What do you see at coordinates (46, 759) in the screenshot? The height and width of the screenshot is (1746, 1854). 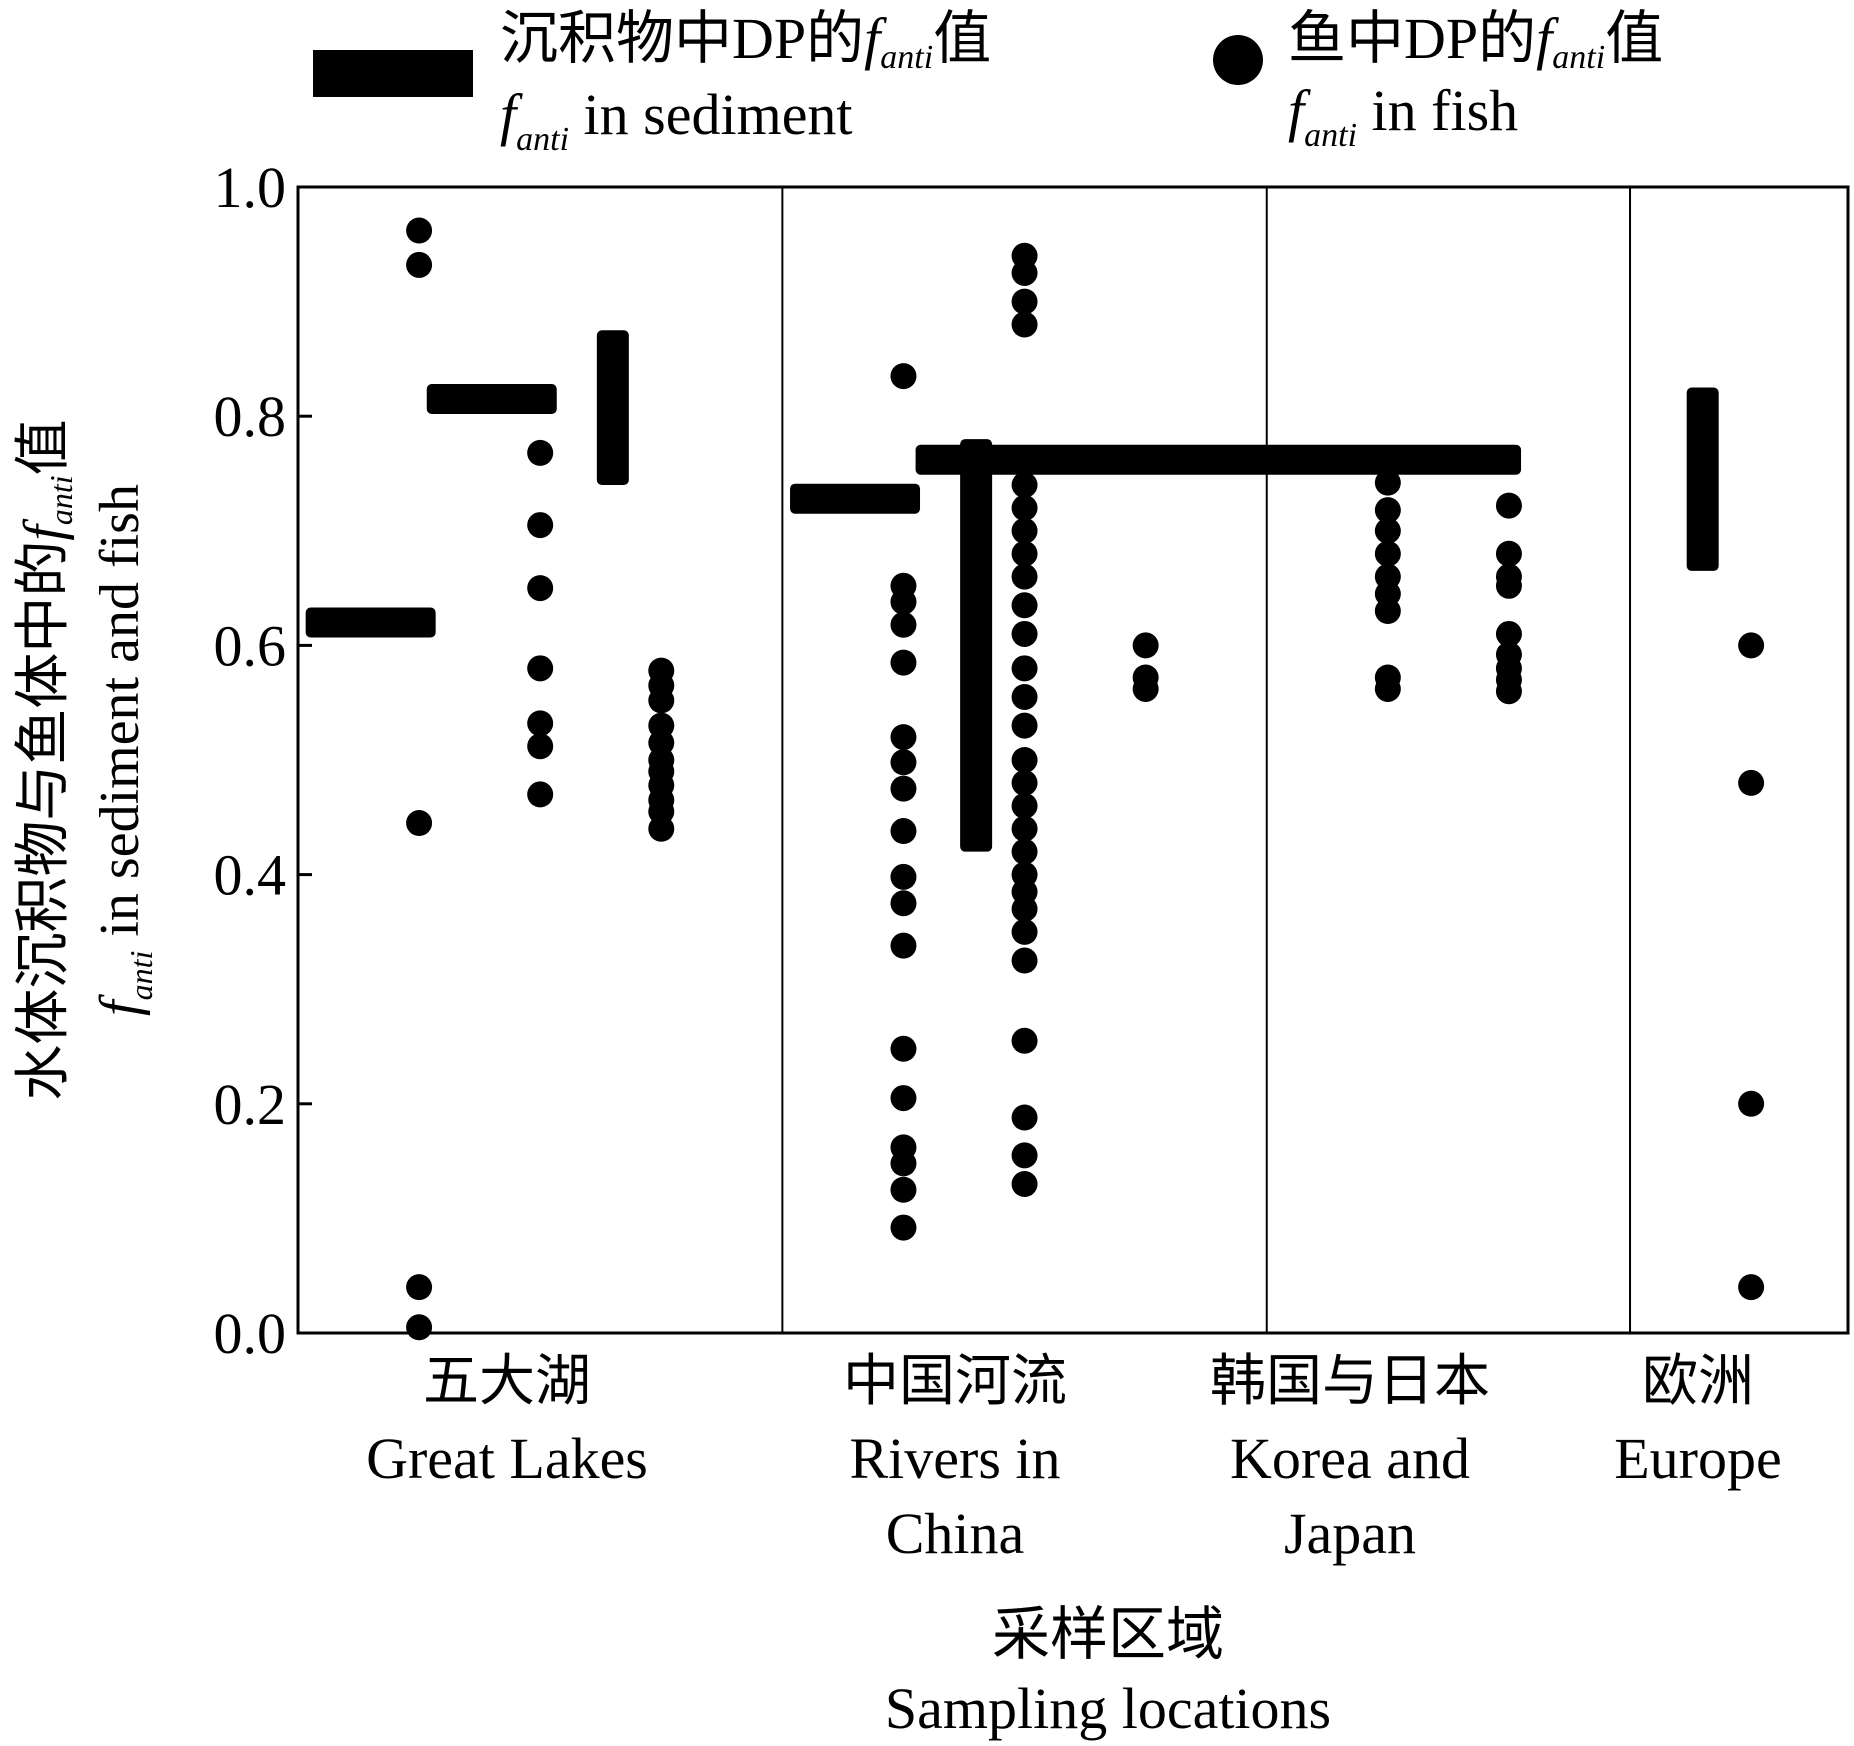 I see `y-axis-label-cn: 水体沉积物与鱼体中的fanti值` at bounding box center [46, 759].